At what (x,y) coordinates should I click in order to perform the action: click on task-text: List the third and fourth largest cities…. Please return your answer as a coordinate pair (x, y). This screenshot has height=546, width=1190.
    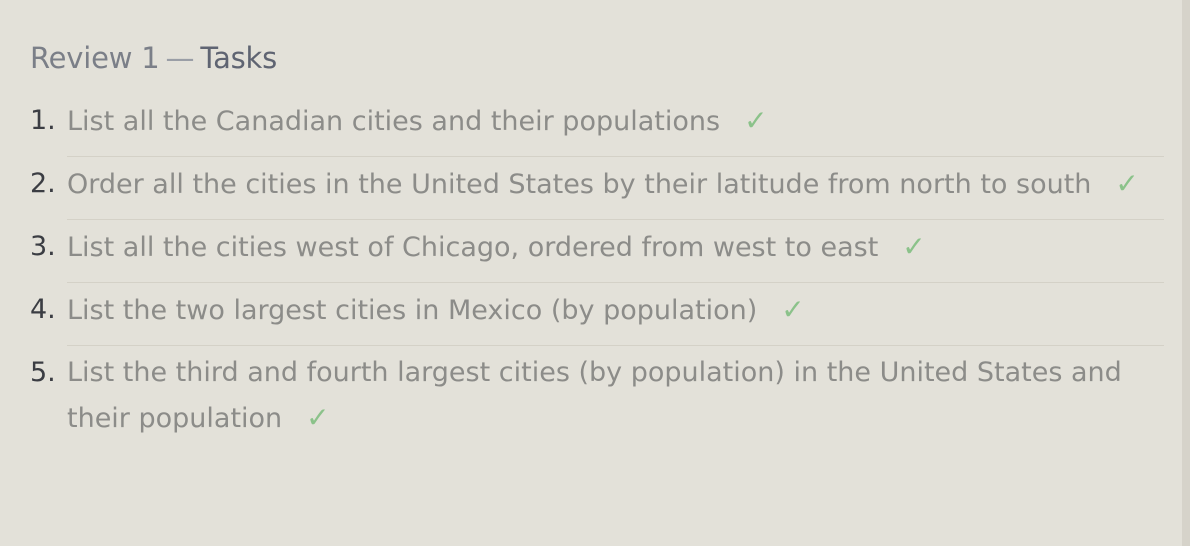
    Looking at the image, I should click on (594, 395).